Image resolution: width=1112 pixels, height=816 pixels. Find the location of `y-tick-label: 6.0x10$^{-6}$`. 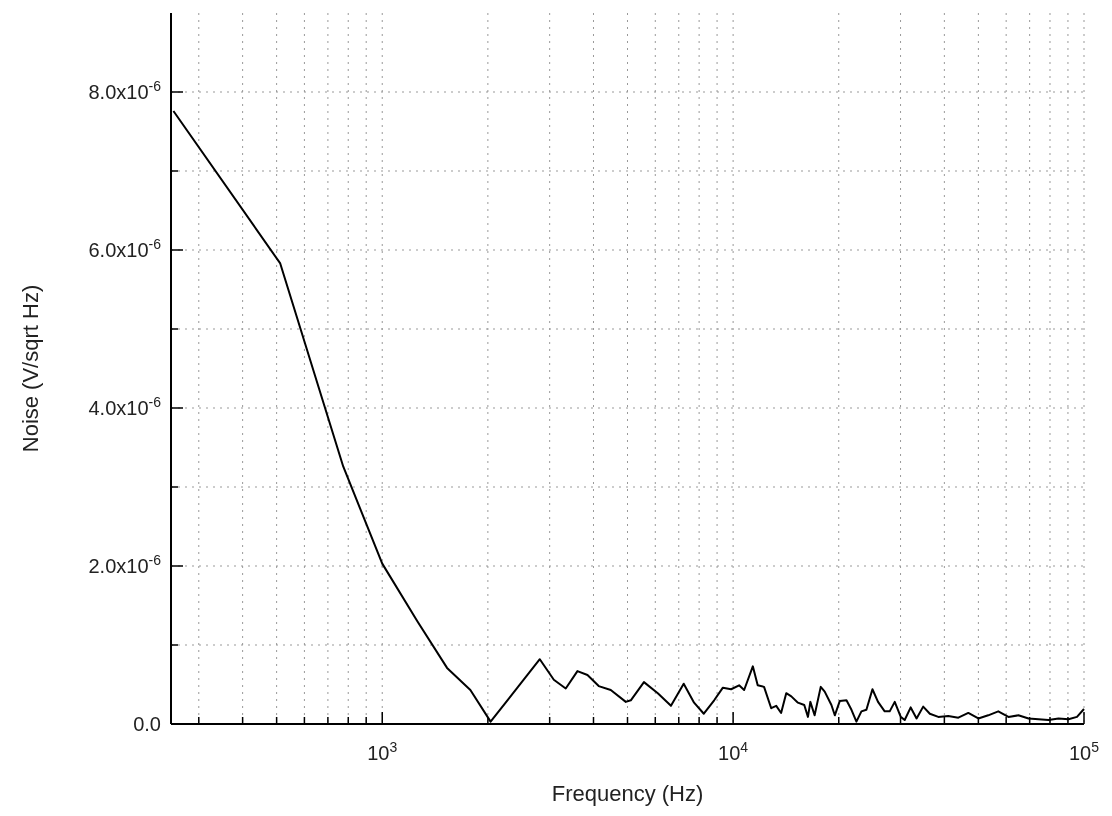

y-tick-label: 6.0x10$^{-6}$ is located at coordinates (125, 248).